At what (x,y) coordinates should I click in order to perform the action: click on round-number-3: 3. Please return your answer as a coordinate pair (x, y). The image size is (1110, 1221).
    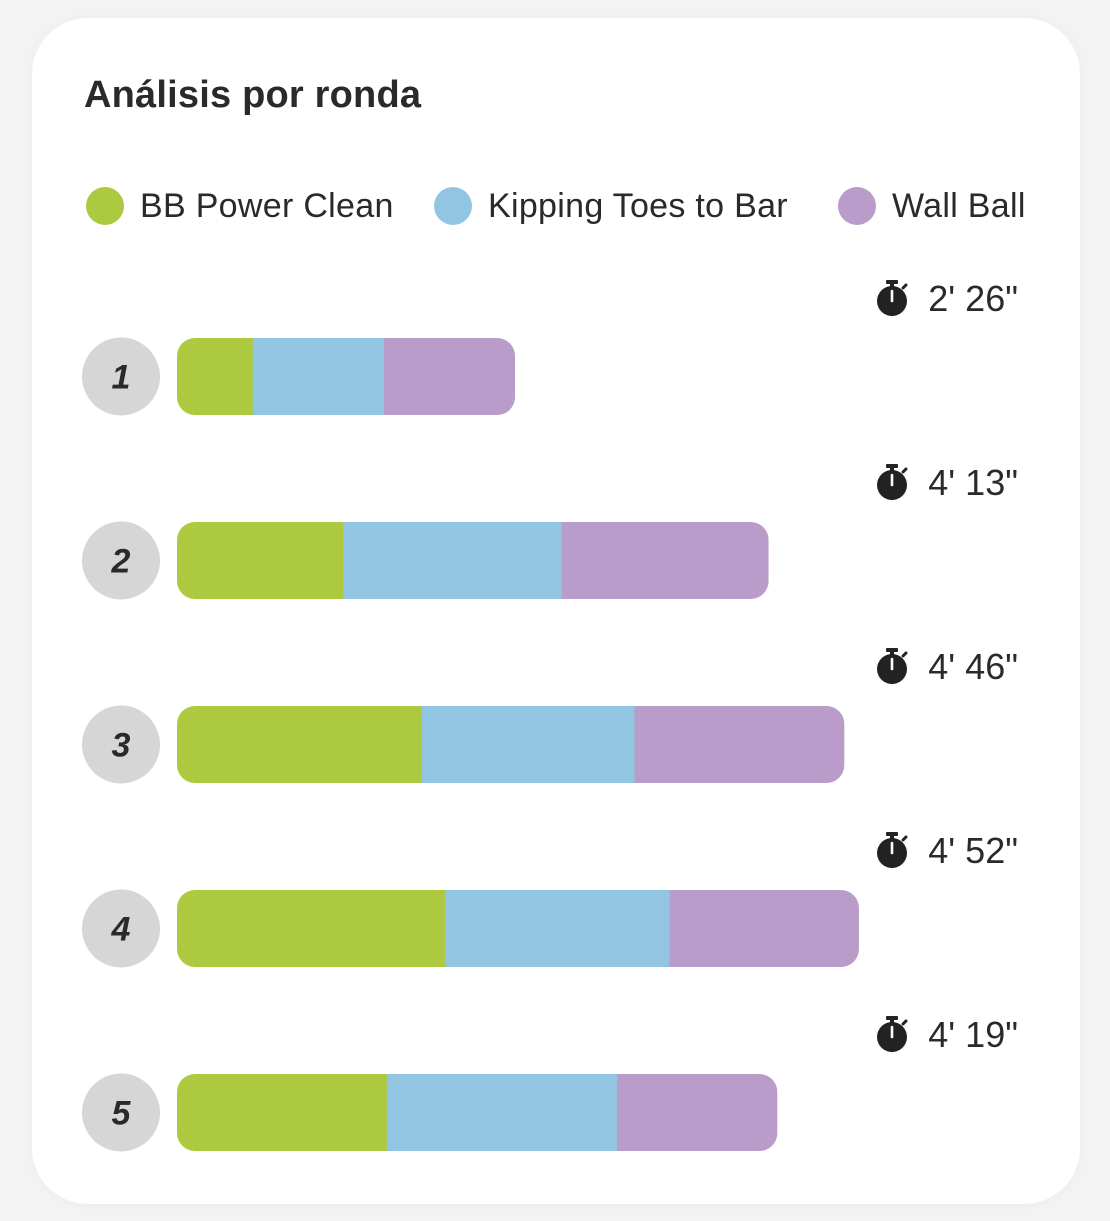
    Looking at the image, I should click on (121, 746).